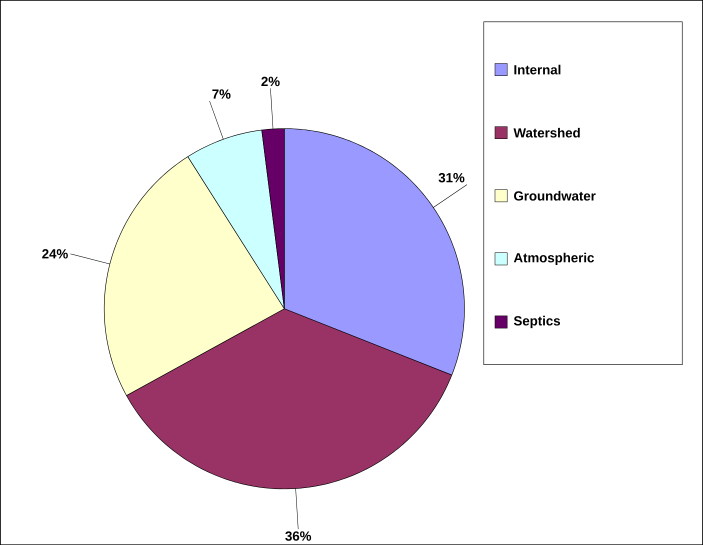  What do you see at coordinates (451, 177) in the screenshot?
I see `data-label: 31%` at bounding box center [451, 177].